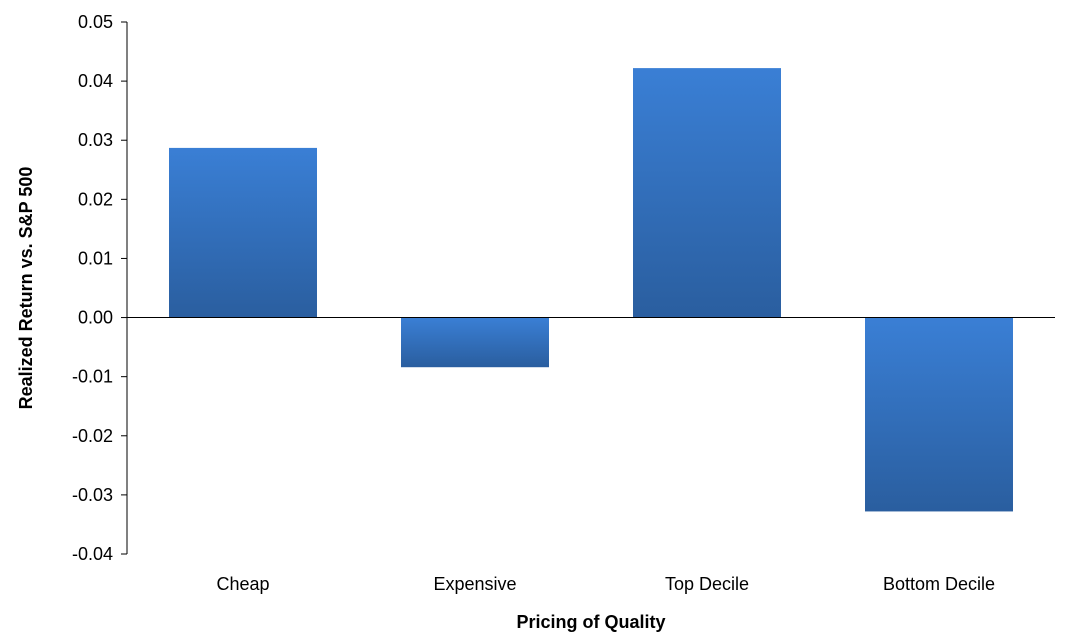 This screenshot has height=637, width=1066. I want to click on y-tick-label: -0.02, so click(92, 436).